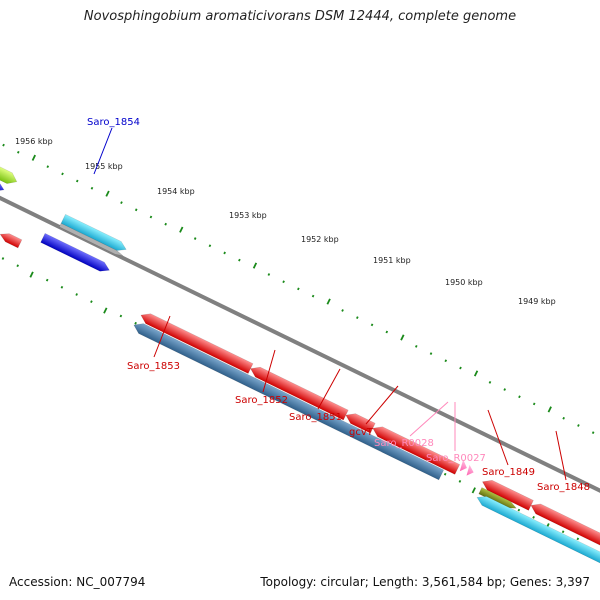 The width and height of the screenshot is (600, 600). I want to click on gene-label-saro-1848: Saro_1848, so click(563, 487).